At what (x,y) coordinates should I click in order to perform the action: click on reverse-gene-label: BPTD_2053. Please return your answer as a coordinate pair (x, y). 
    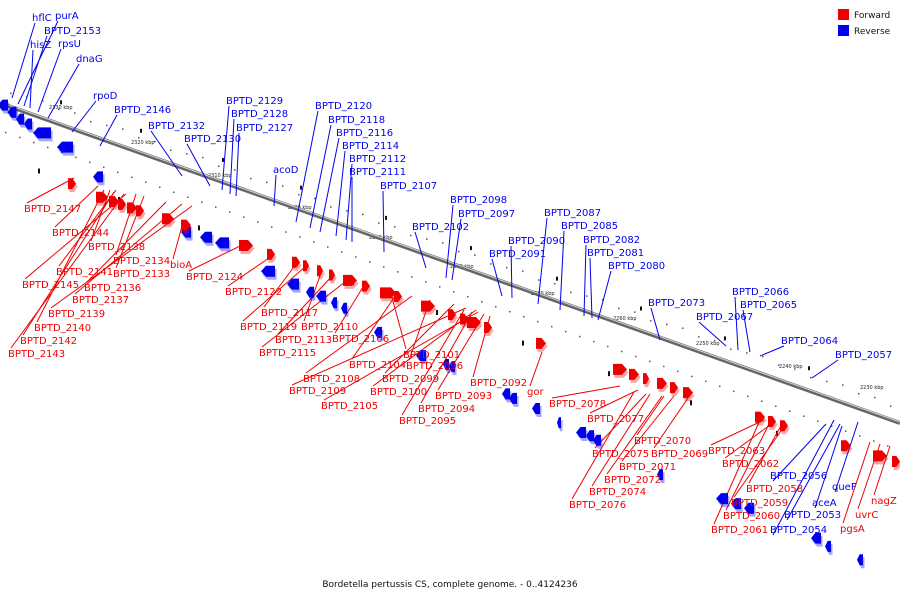
    Looking at the image, I should click on (812, 515).